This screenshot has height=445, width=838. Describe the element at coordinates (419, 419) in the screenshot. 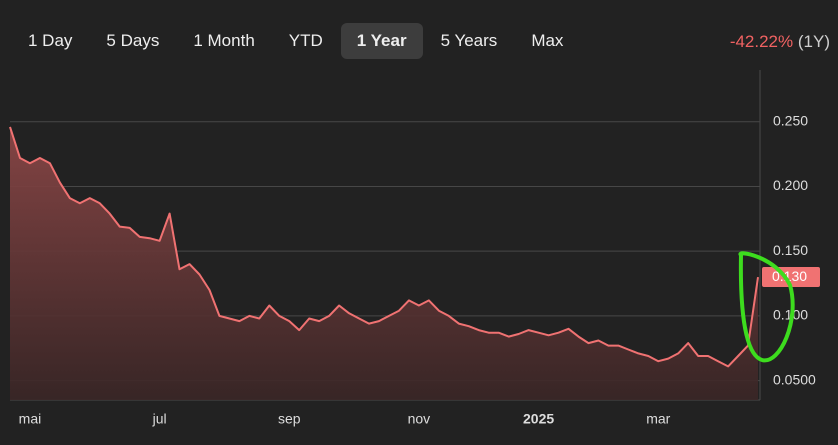

I see `x-tick-label: nov` at that location.